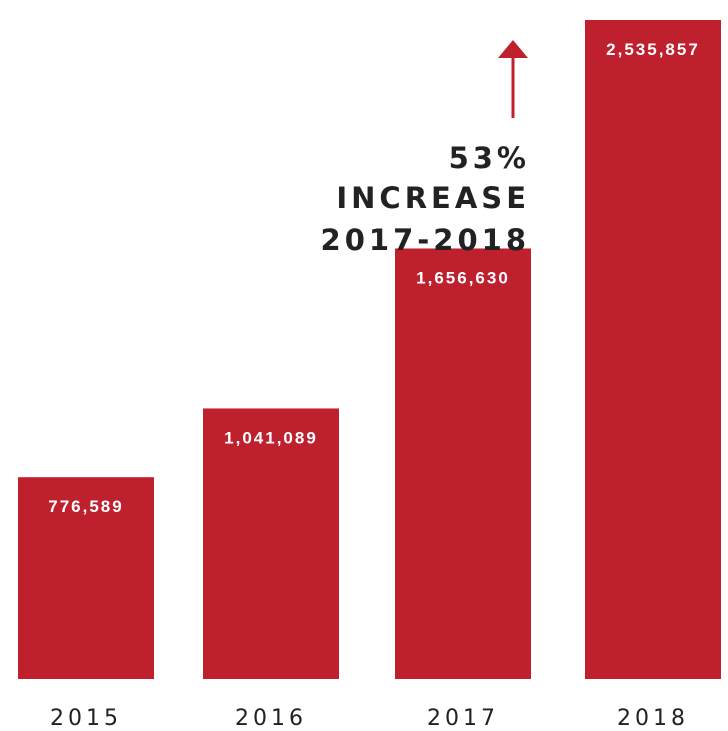  Describe the element at coordinates (489, 158) in the screenshot. I see `annotation-line-1: 53%` at that location.